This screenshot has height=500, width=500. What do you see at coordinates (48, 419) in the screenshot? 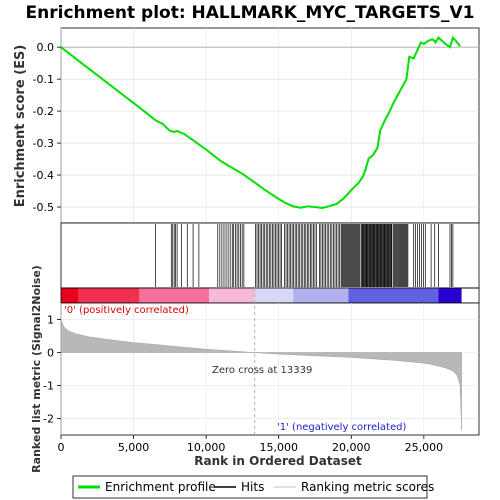
I see `rank-y-tick-label: -2` at bounding box center [48, 419].